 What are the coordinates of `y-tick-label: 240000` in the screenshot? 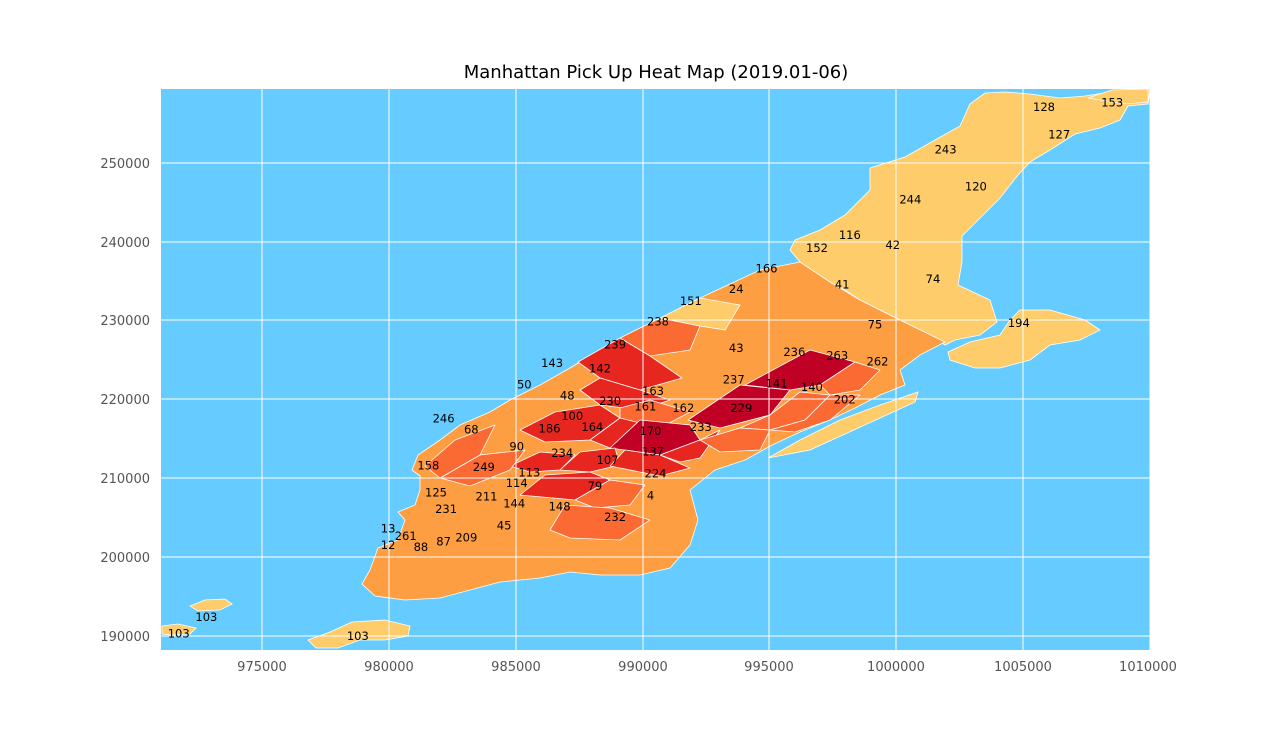 It's located at (125, 243).